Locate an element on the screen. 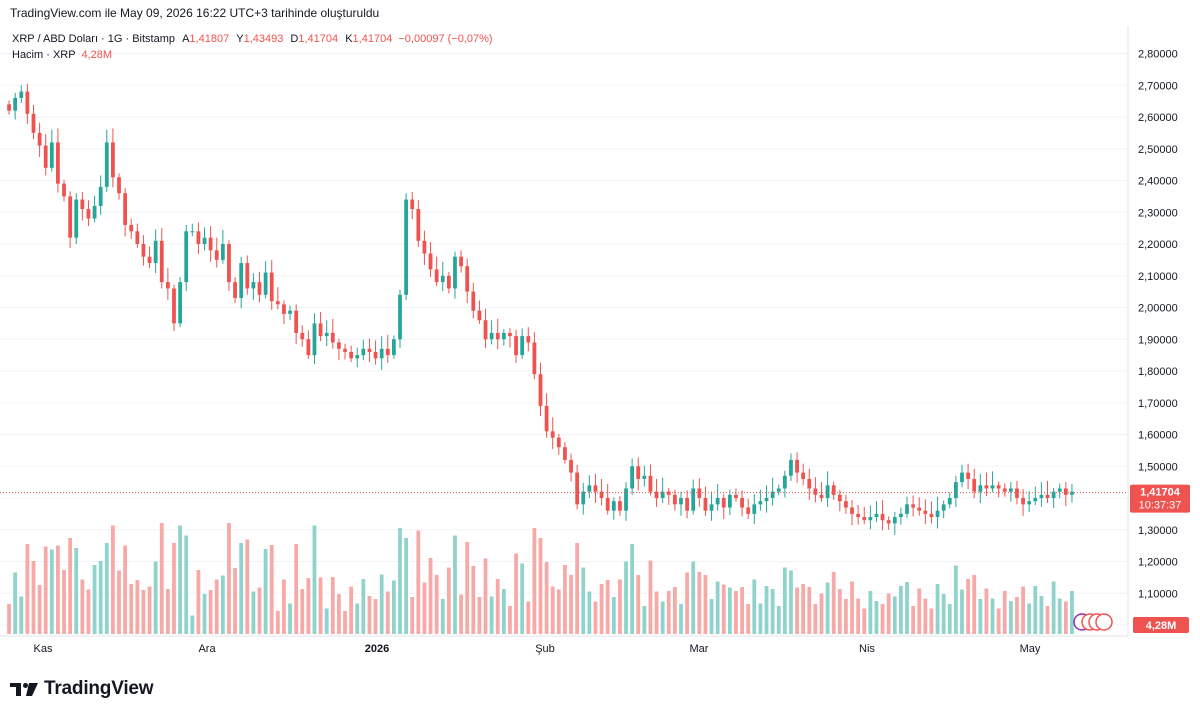 The height and width of the screenshot is (716, 1200). close-label: K is located at coordinates (349, 39).